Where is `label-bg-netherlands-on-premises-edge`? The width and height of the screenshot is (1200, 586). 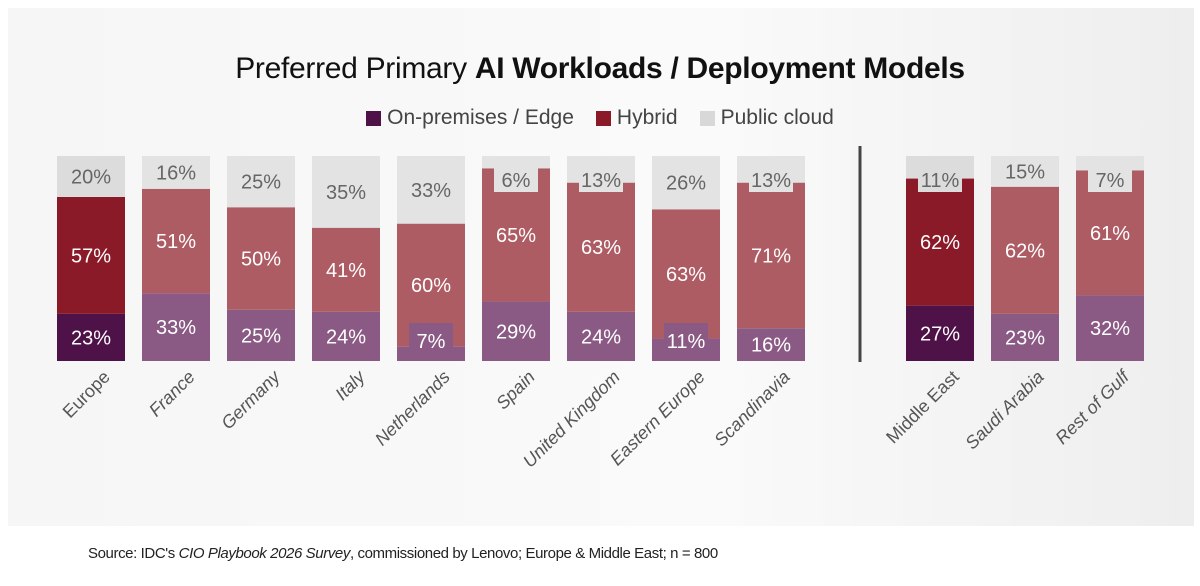
label-bg-netherlands-on-premises-edge is located at coordinates (431, 342).